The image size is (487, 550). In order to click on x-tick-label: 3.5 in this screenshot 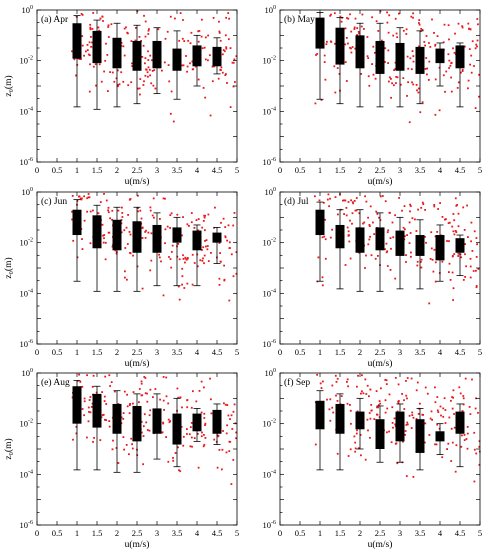, I will do `click(177, 170)`.